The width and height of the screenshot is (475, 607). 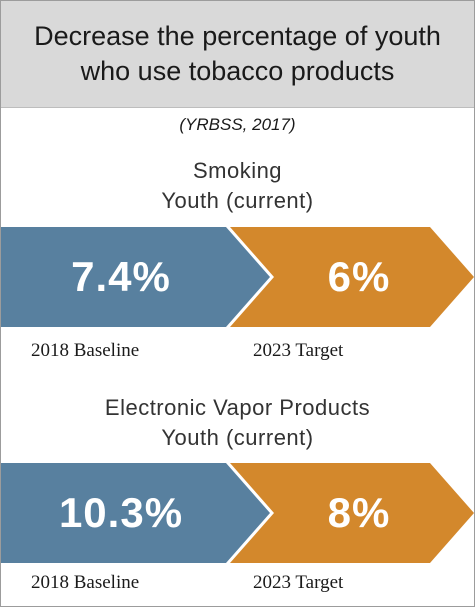 I want to click on section-title-line1: Smoking, so click(x=237, y=170).